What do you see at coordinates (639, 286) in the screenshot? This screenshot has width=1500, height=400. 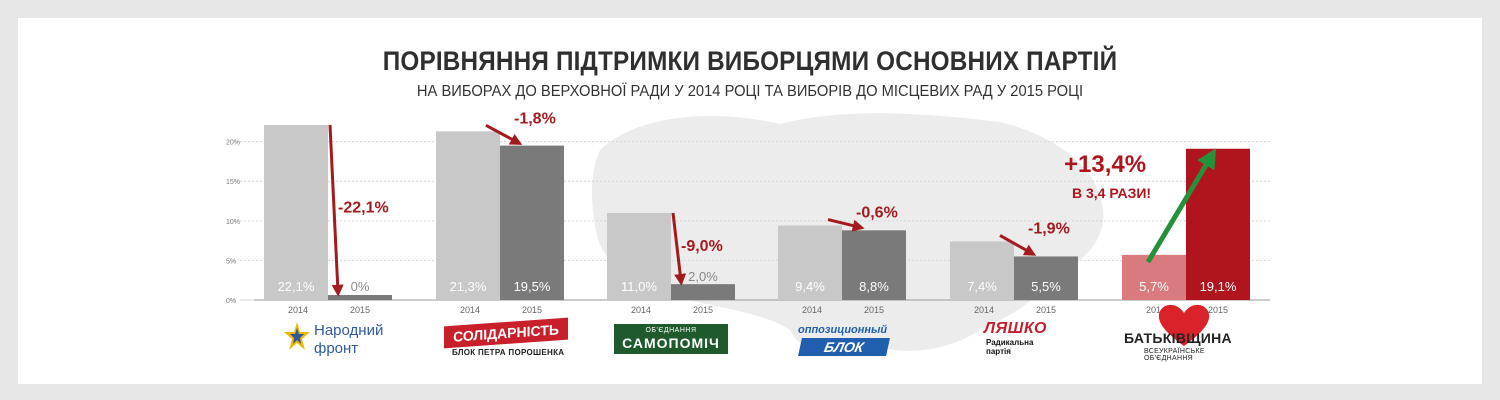 I see `bar-value-label-2014: 11,0%` at bounding box center [639, 286].